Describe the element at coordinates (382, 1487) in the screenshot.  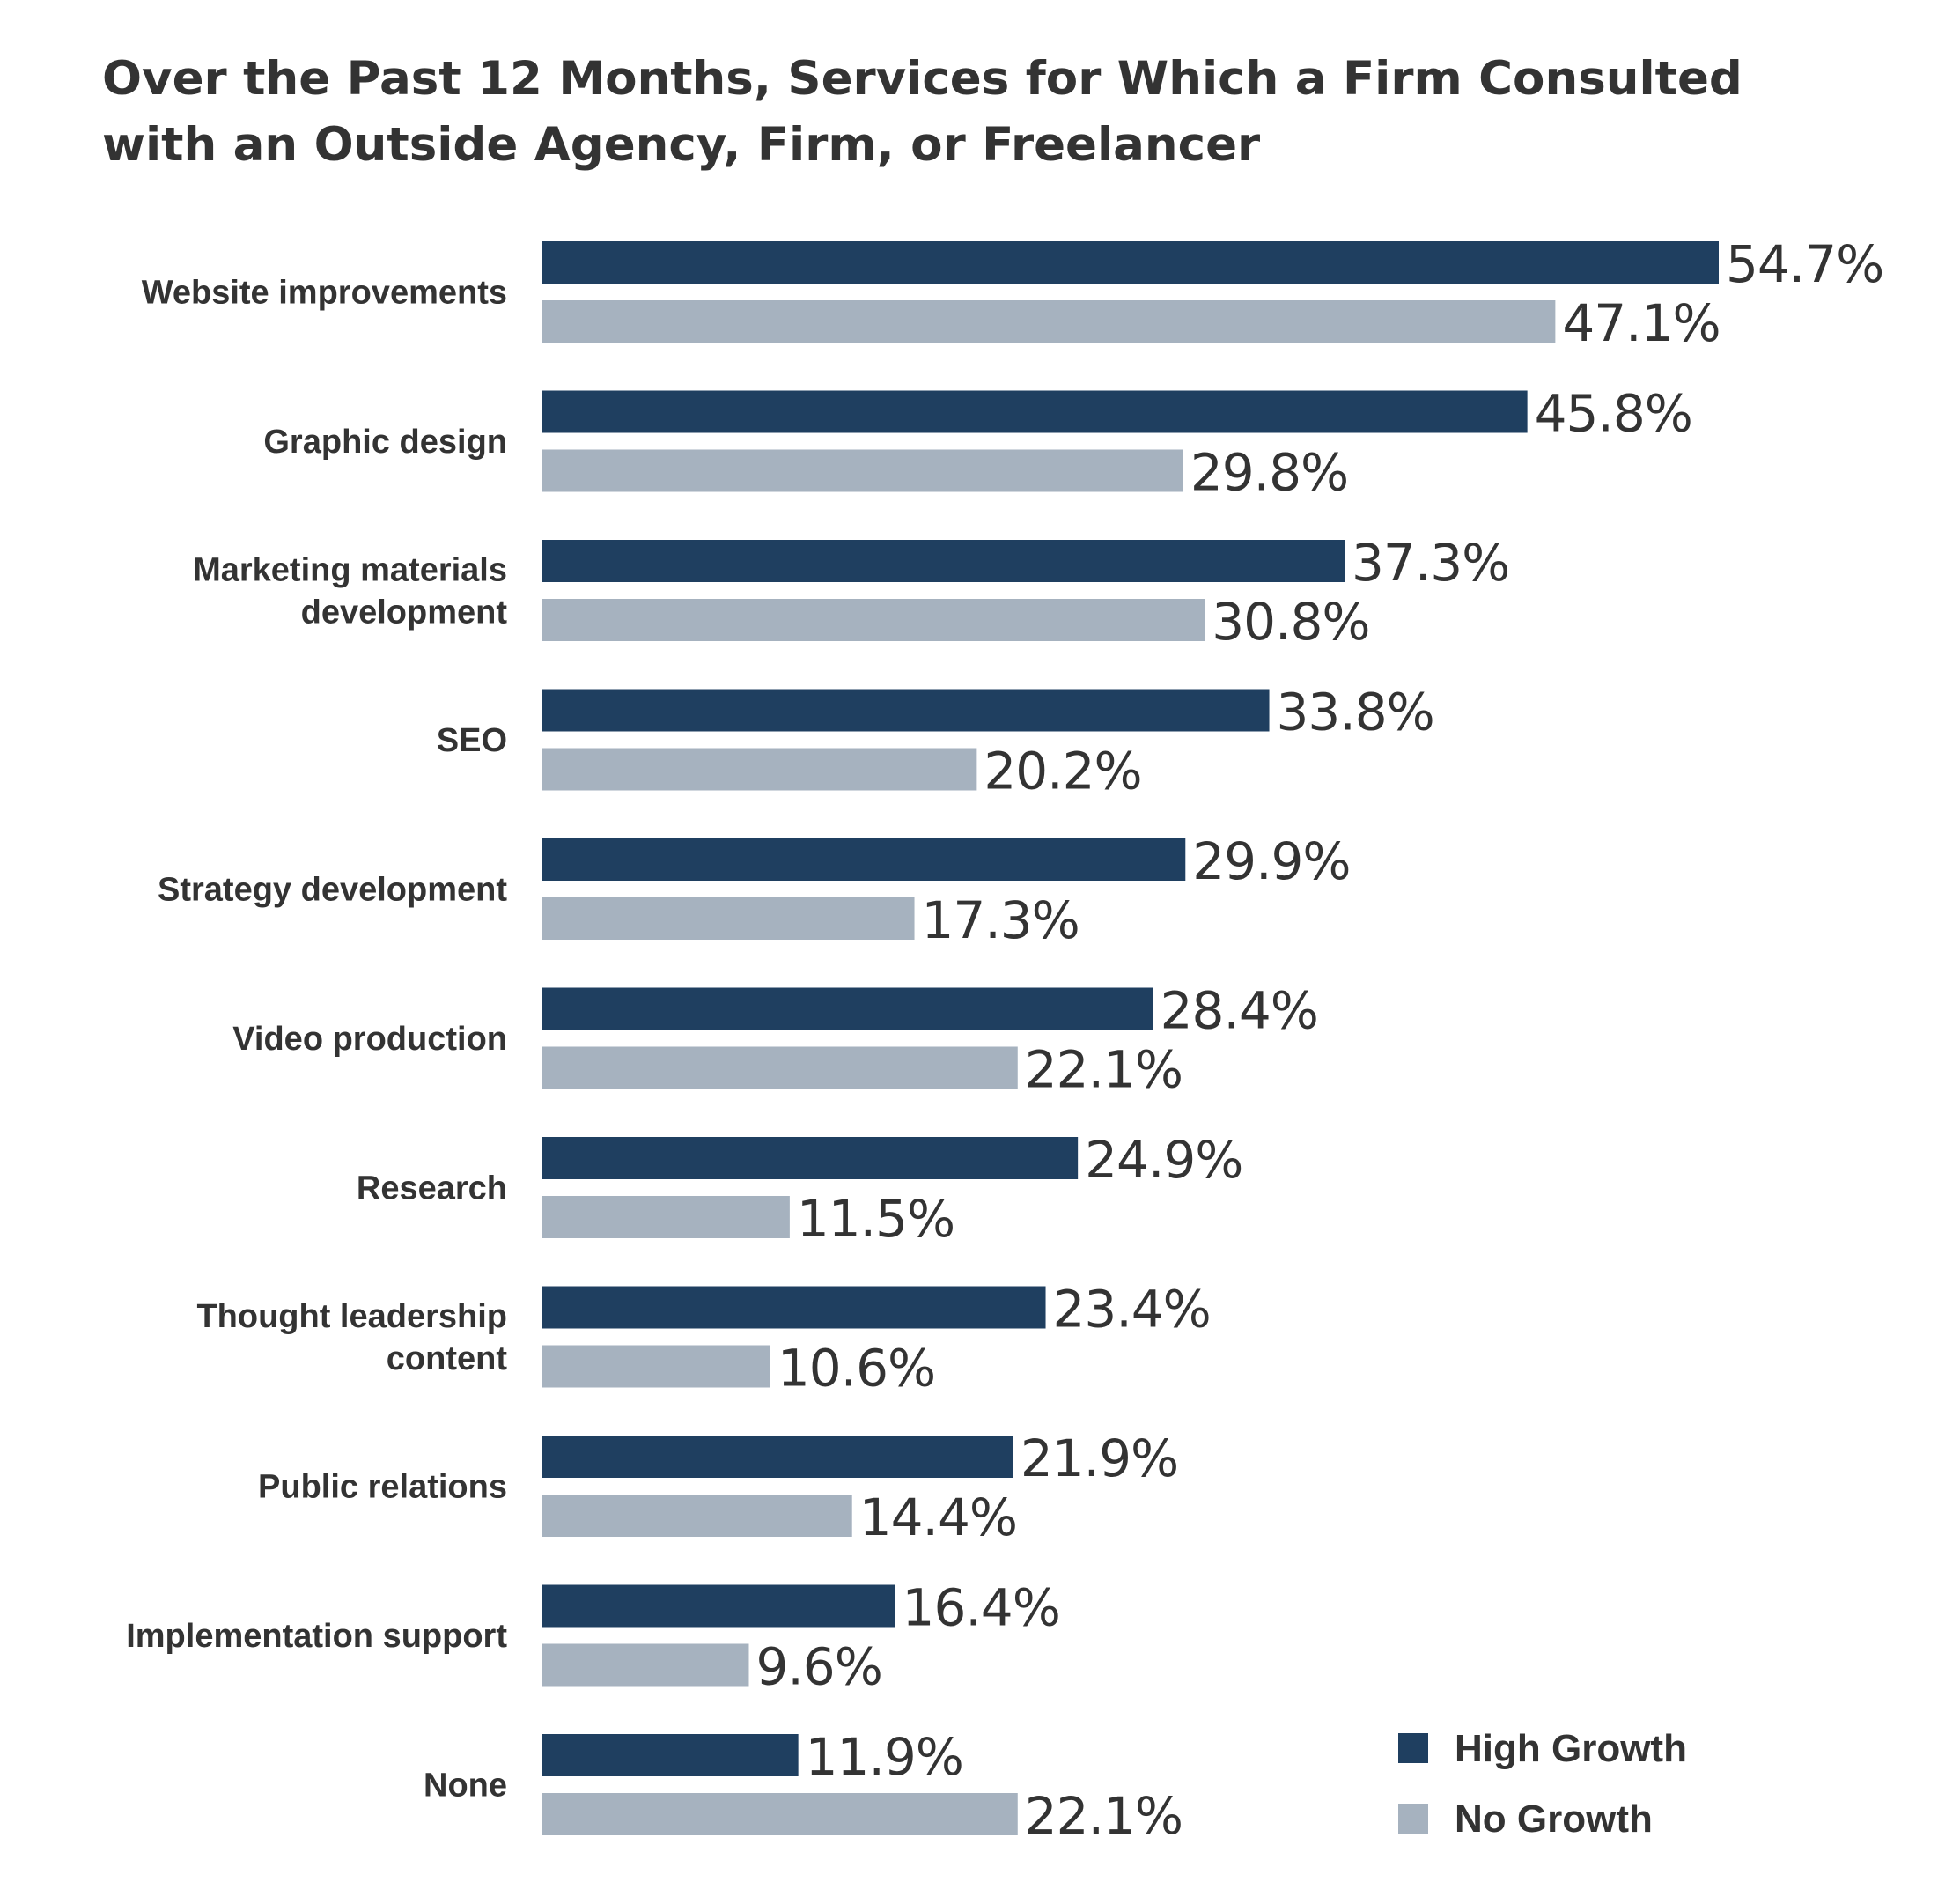
I see `category-label: Public relations` at that location.